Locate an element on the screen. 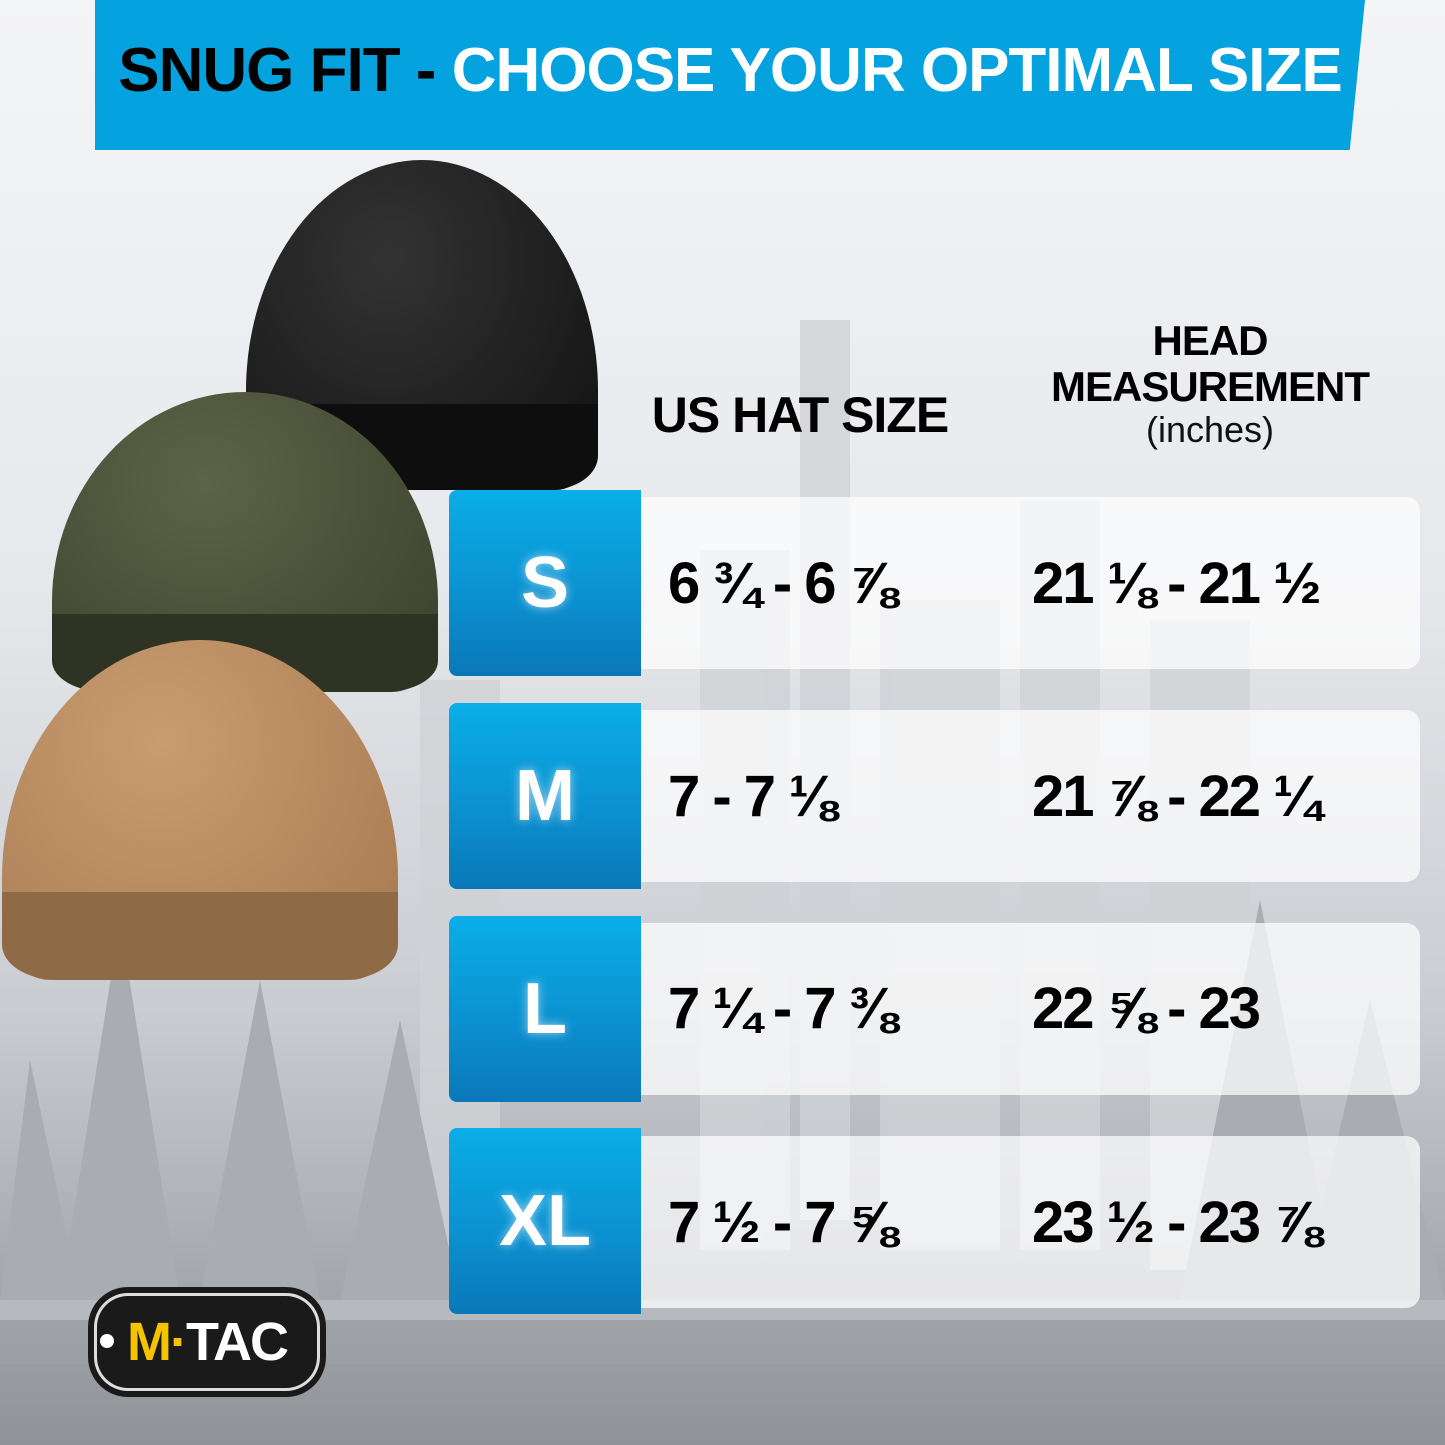  head-measurement-value: 21 ⅞ - 22 ¼ is located at coordinates (1177, 796).